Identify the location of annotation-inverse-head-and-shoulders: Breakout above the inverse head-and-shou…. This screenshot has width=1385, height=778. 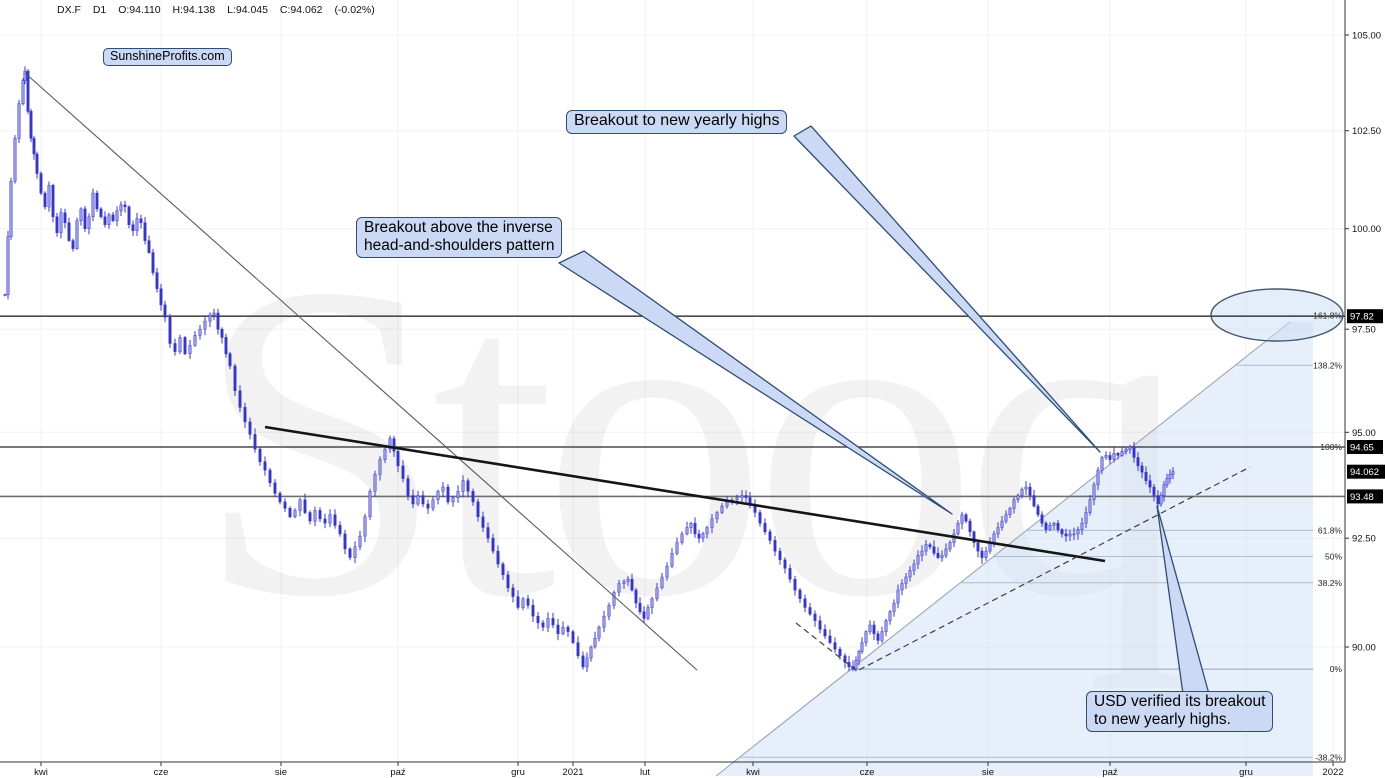
(459, 238).